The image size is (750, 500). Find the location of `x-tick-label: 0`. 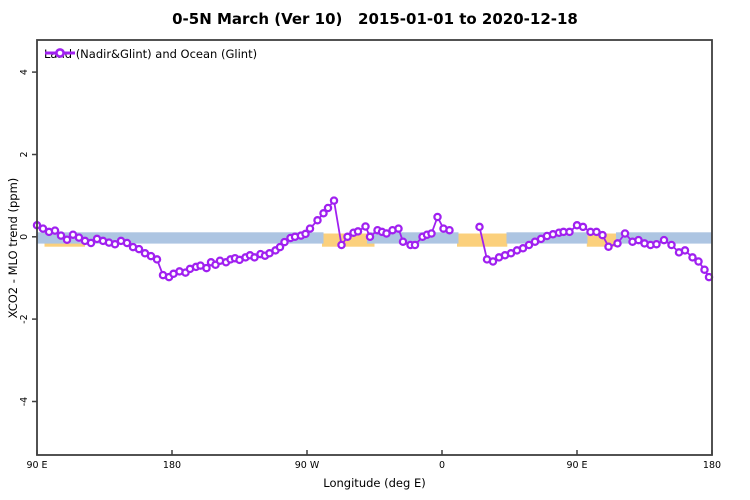

x-tick-label: 0 is located at coordinates (442, 465).